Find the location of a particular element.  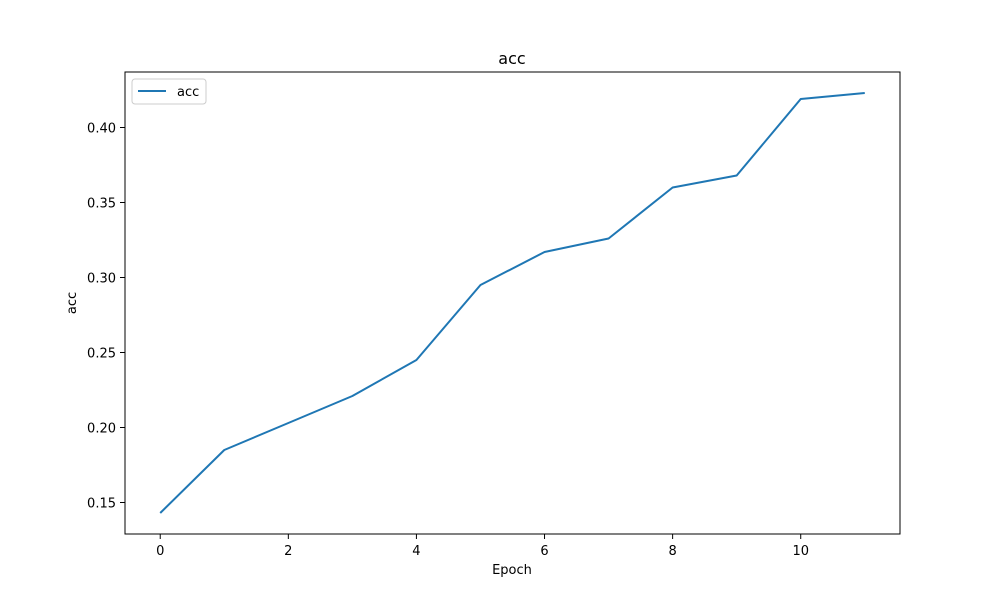

chart-title: acc is located at coordinates (511, 58).